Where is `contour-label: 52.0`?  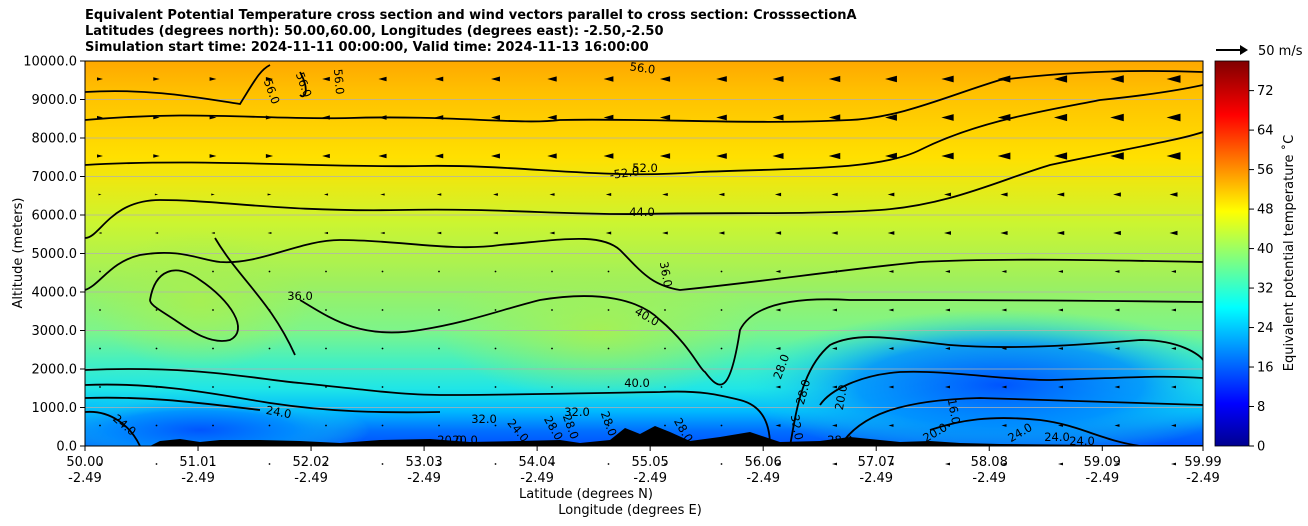
contour-label: 52.0 is located at coordinates (645, 168).